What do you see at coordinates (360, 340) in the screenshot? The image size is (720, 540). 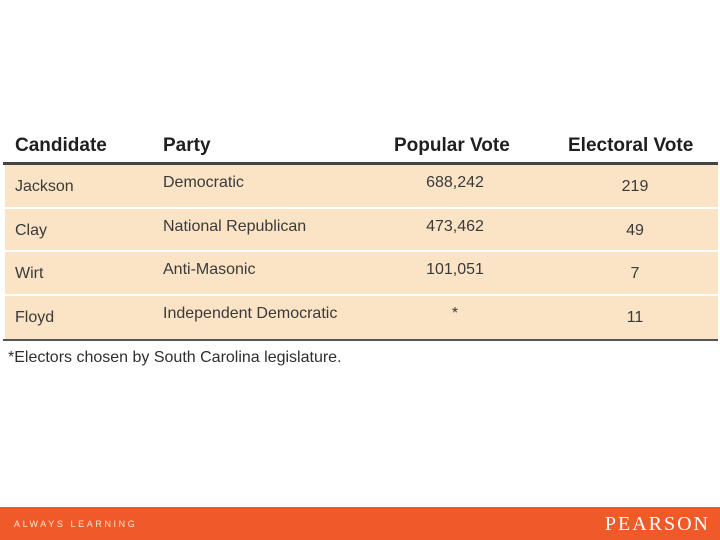 I see `table-bottom-rule` at bounding box center [360, 340].